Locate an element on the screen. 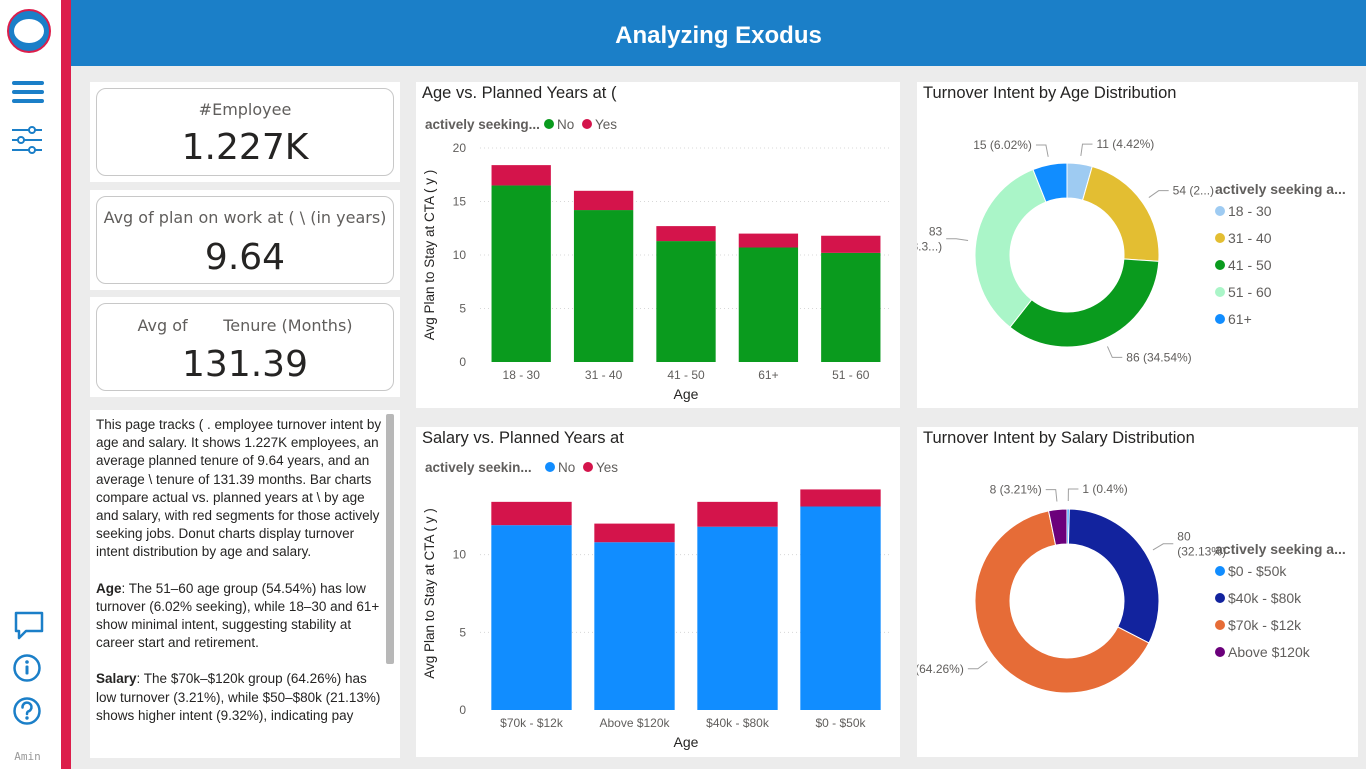 This screenshot has height=769, width=1366. x-tick-label: 41 - 50 is located at coordinates (686, 375).